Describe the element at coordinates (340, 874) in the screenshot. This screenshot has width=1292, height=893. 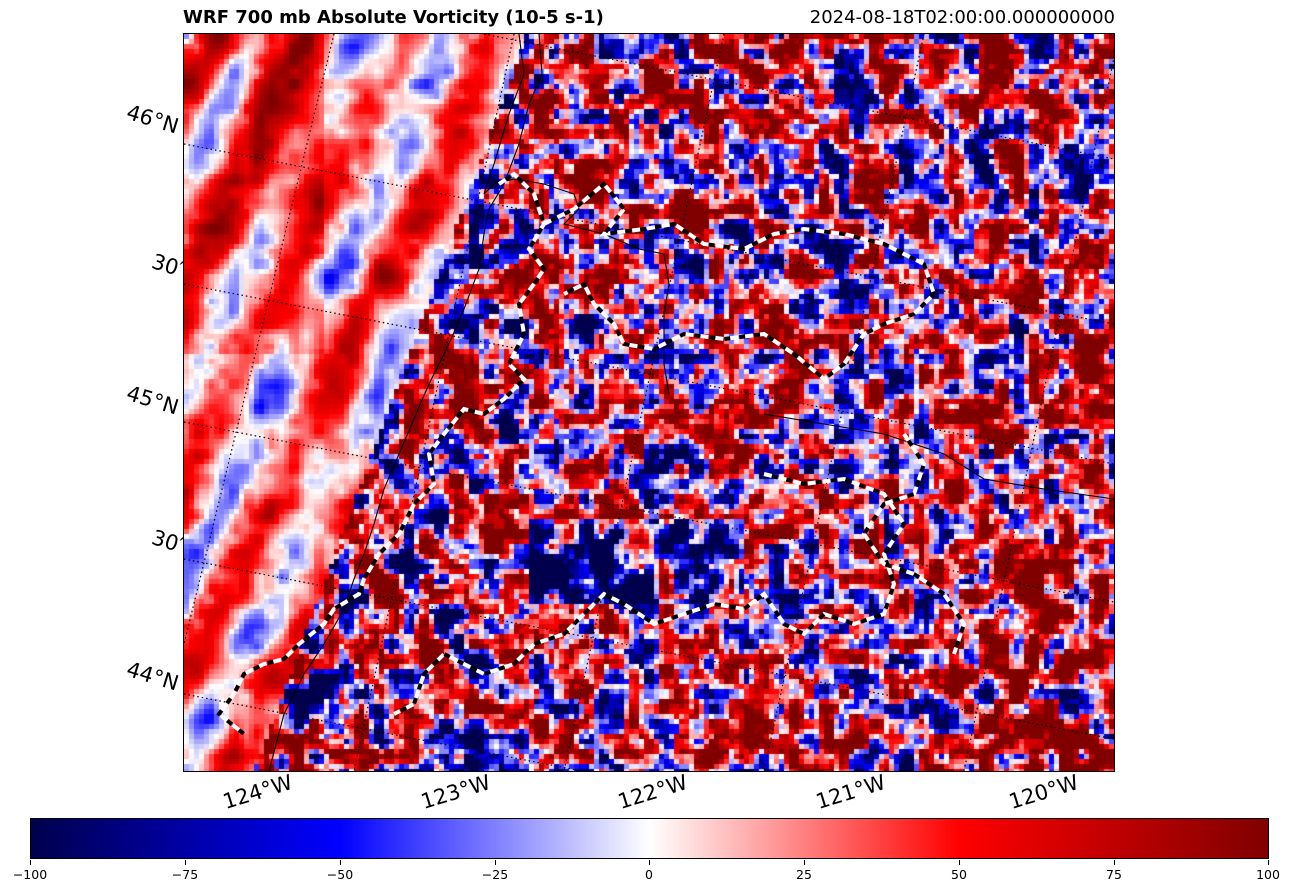
I see `colorbar-label: −50` at that location.